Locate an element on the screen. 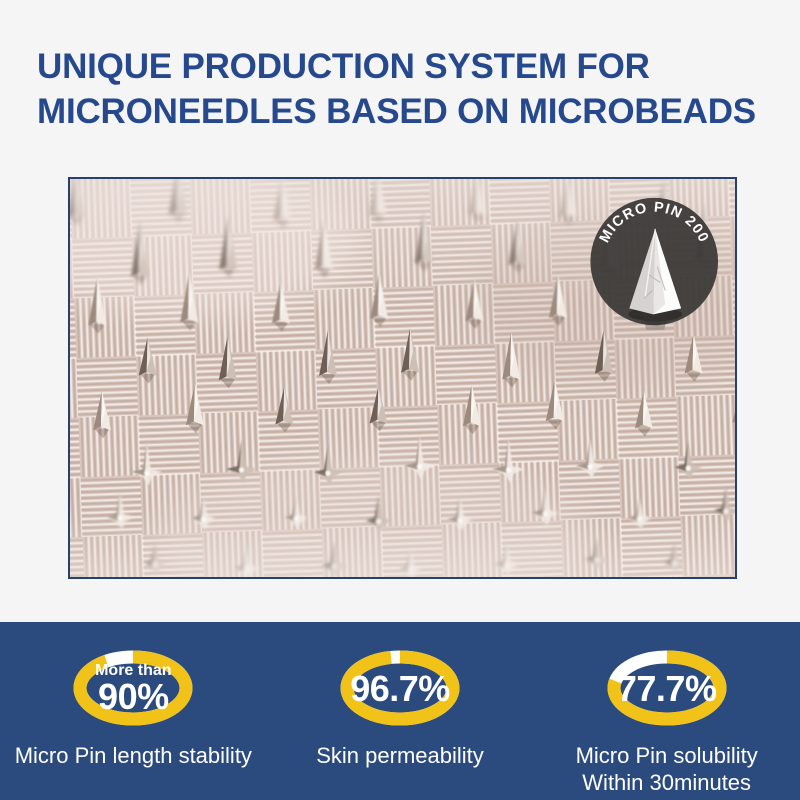 The width and height of the screenshot is (800, 800). stat-value: 90% is located at coordinates (133, 696).